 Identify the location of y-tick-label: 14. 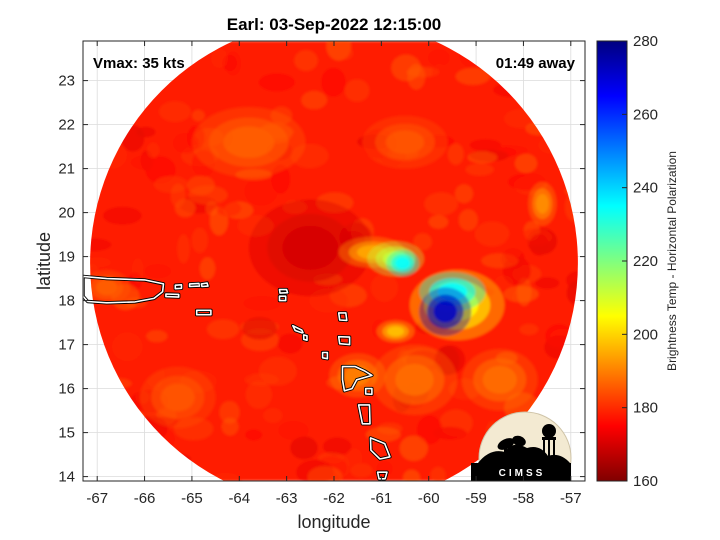
(66, 477).